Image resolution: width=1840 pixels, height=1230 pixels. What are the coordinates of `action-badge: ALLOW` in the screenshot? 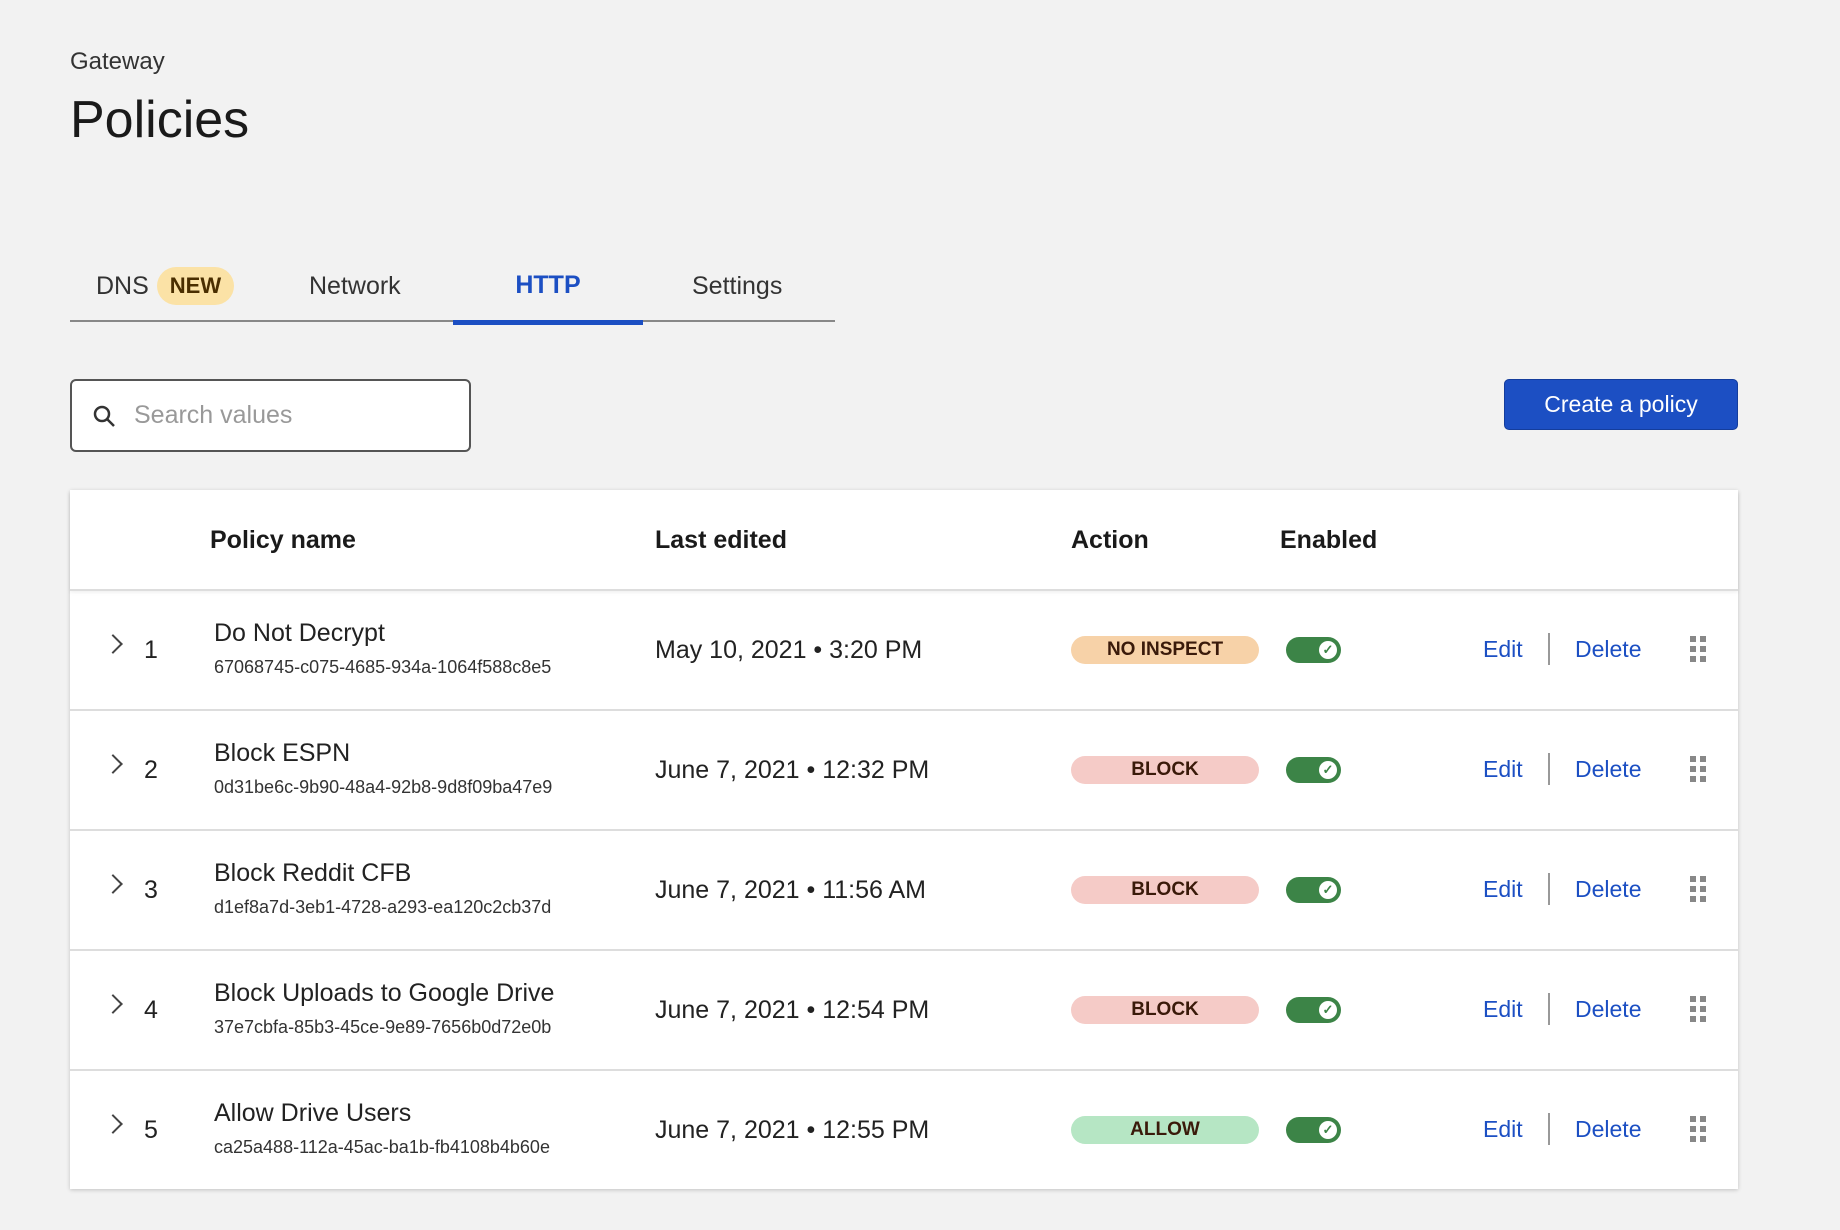 It's located at (1165, 1130).